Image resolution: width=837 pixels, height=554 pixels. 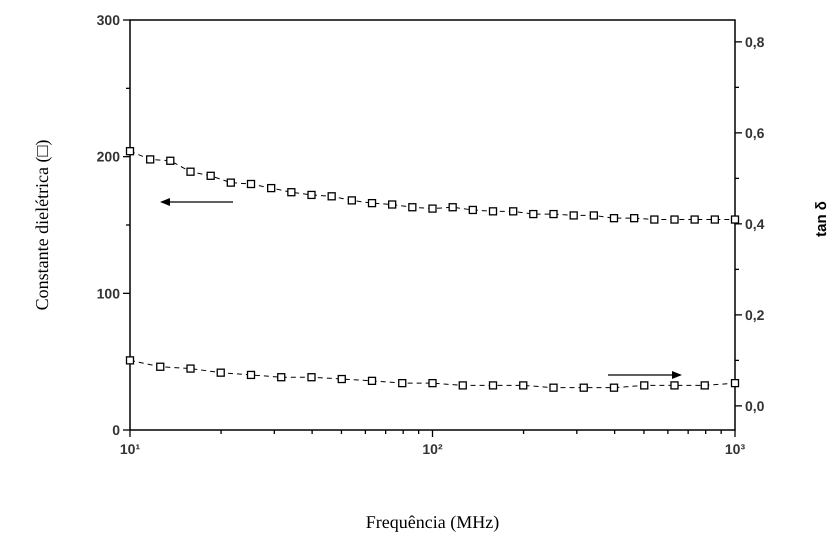 What do you see at coordinates (755, 132) in the screenshot?
I see `y2-tick-label: 0,6` at bounding box center [755, 132].